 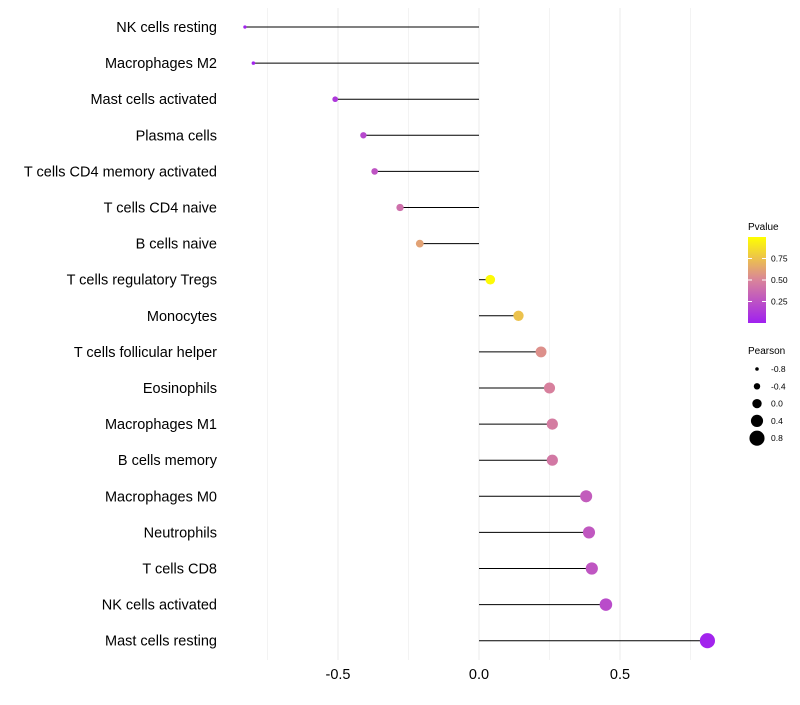 What do you see at coordinates (768, 272) in the screenshot?
I see `pvalue-legend: Pvalue 0.75 0.50 0.25` at bounding box center [768, 272].